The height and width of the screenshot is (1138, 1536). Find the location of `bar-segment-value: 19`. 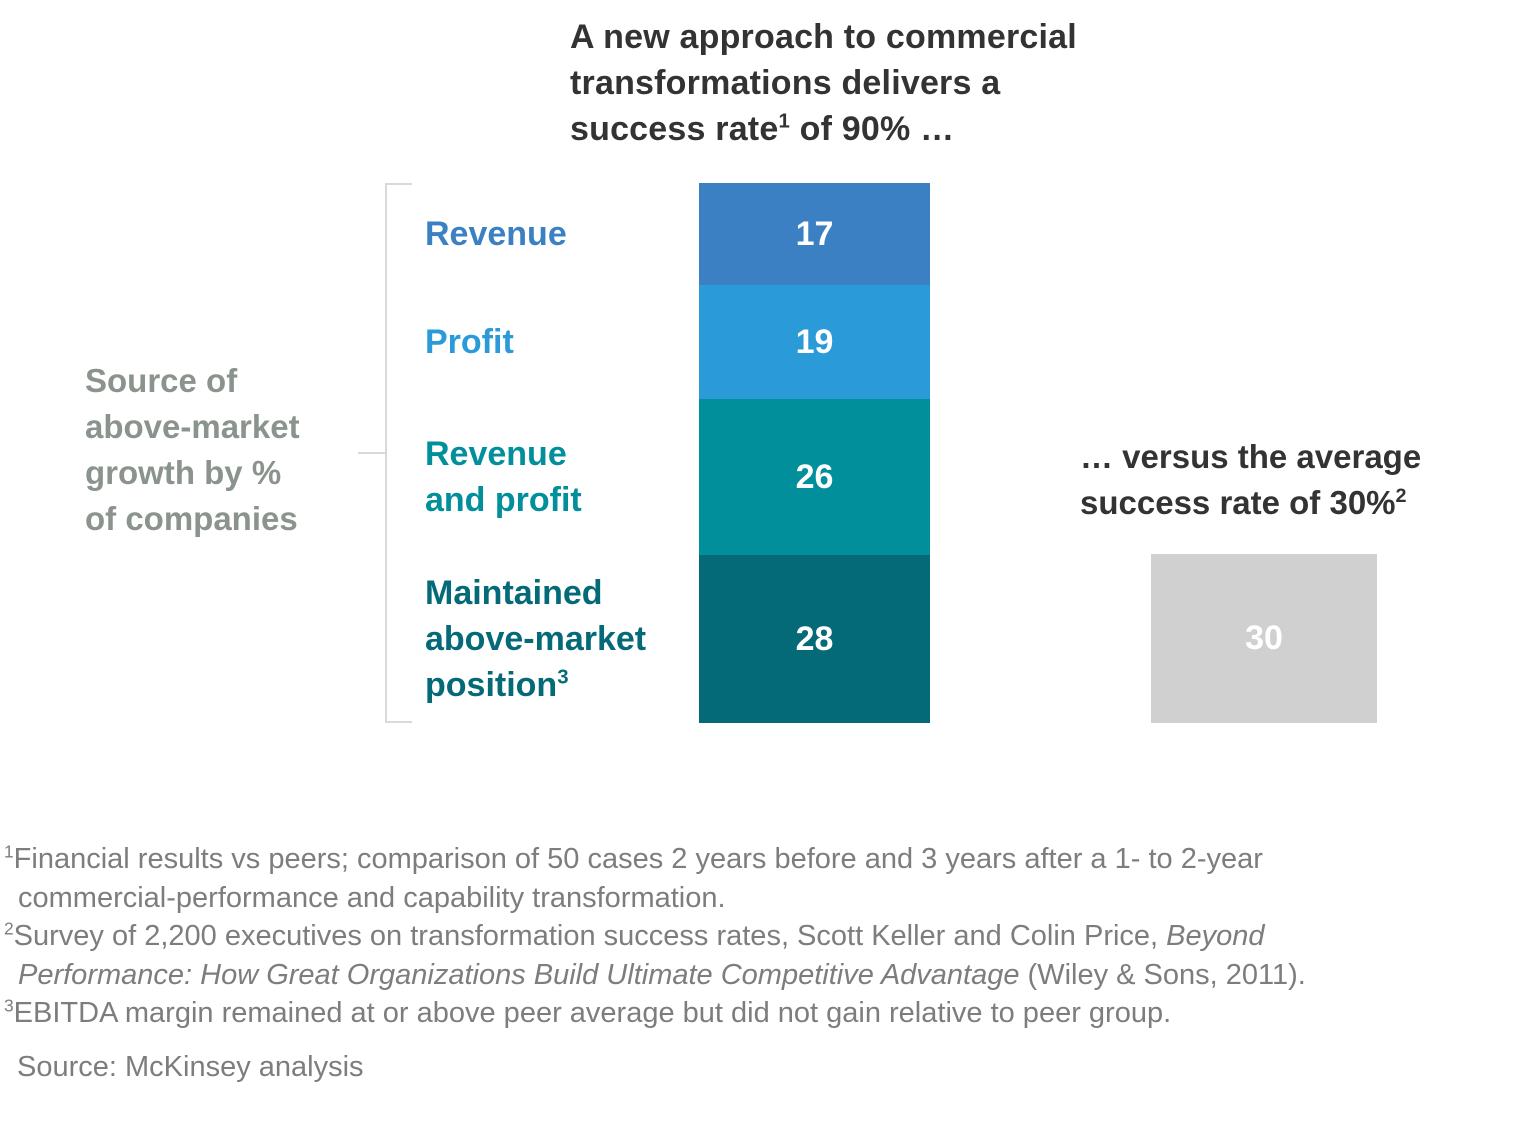

bar-segment-value: 19 is located at coordinates (814, 341).